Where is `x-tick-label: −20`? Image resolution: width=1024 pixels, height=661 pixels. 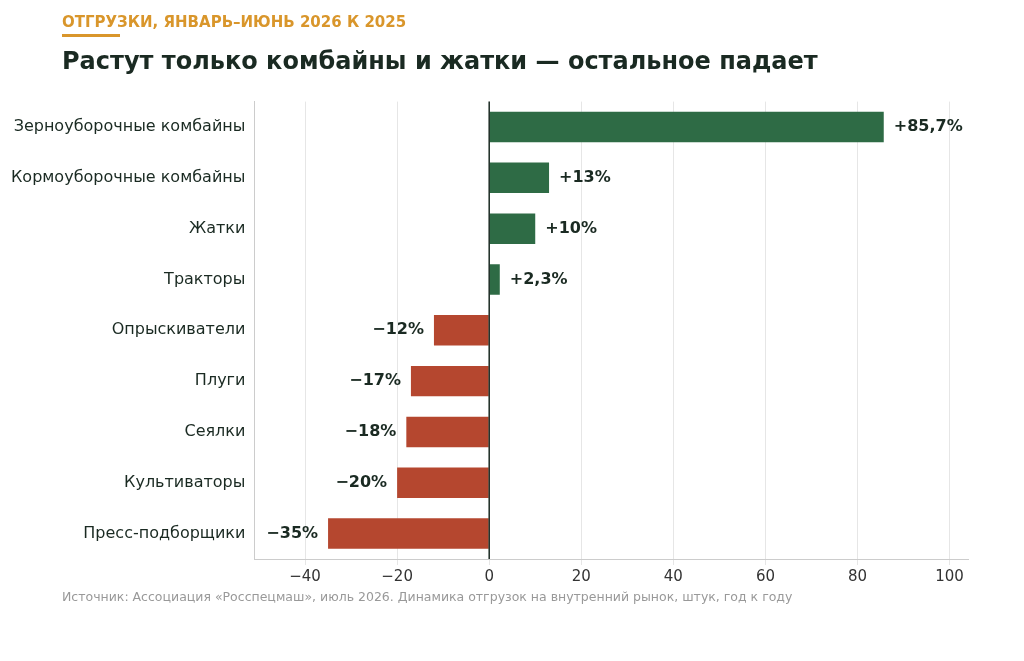 x-tick-label: −20 is located at coordinates (397, 575).